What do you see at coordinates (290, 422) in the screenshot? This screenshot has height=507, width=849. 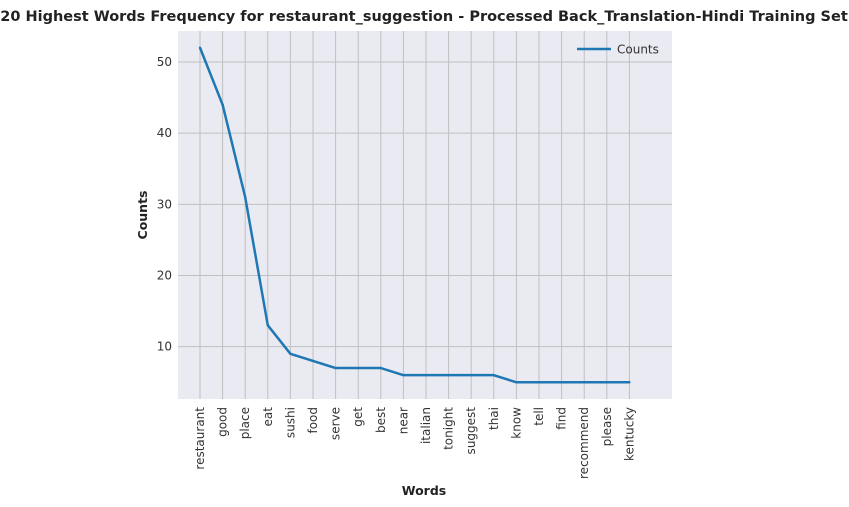 I see `x-tick-label: sushi` at bounding box center [290, 422].